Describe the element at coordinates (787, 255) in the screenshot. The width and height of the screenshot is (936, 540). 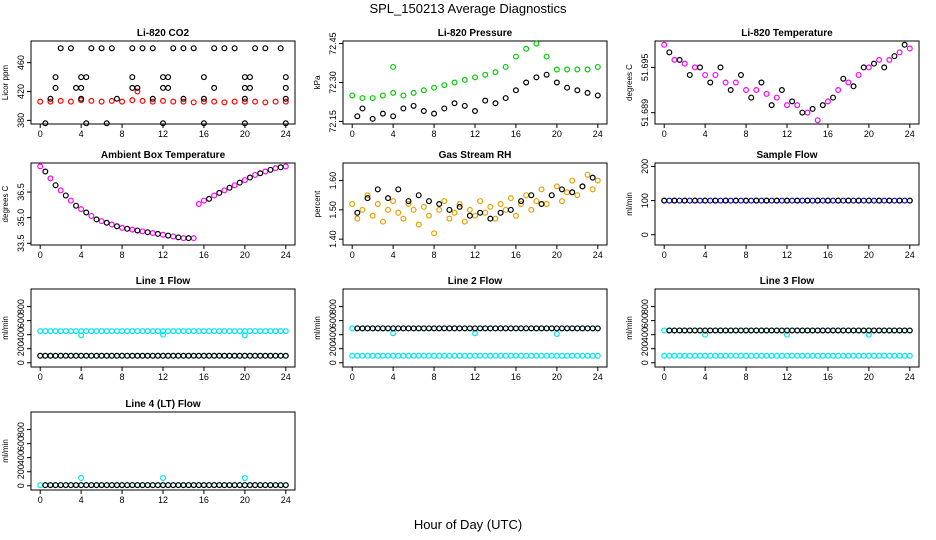
I see `panel-5-xtick-label: 12` at that location.